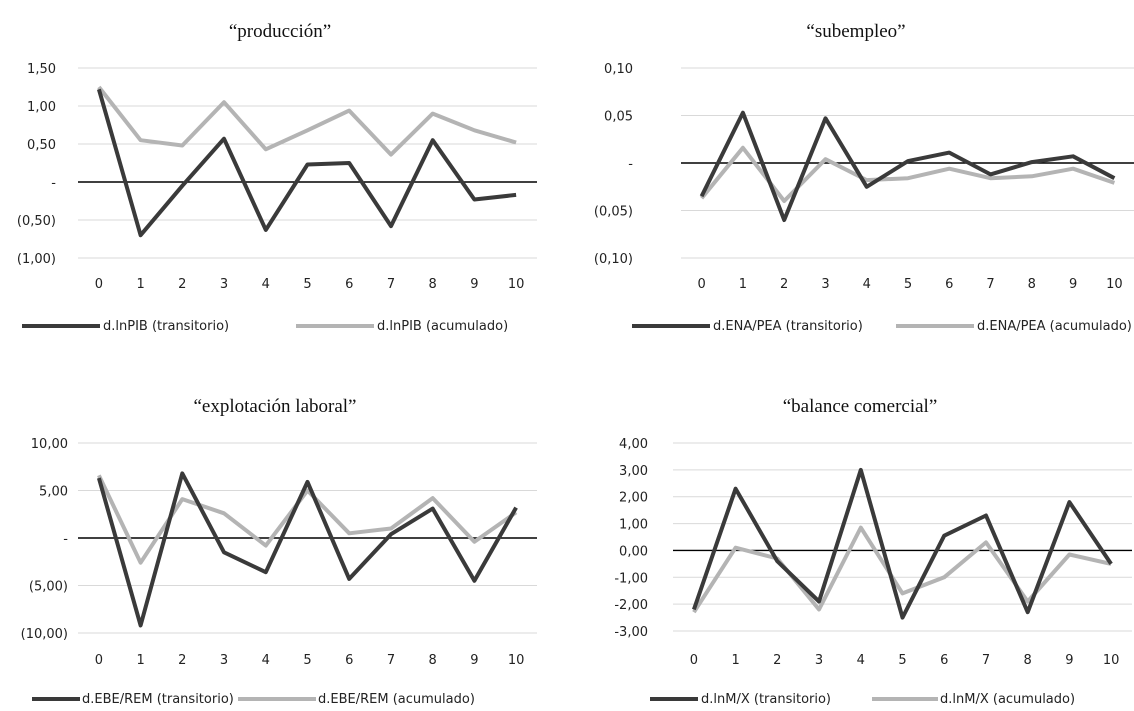 The height and width of the screenshot is (711, 1134). Describe the element at coordinates (36, 221) in the screenshot. I see `y-tick-label: (0,50)` at that location.